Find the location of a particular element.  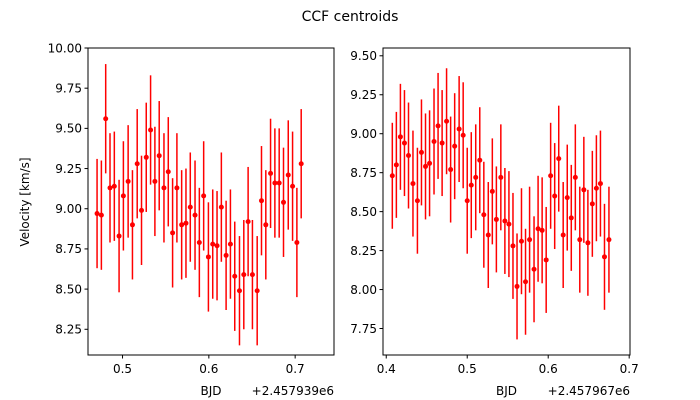

y-tick-label: 9.75 is located at coordinates (68, 88).